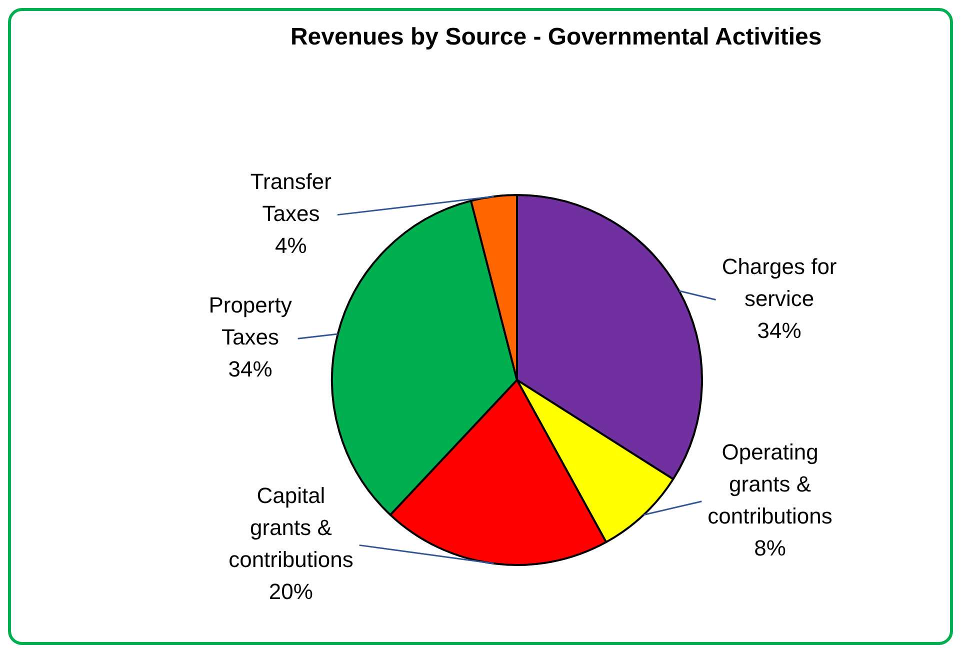  Describe the element at coordinates (770, 547) in the screenshot. I see `data-label: 8%` at that location.